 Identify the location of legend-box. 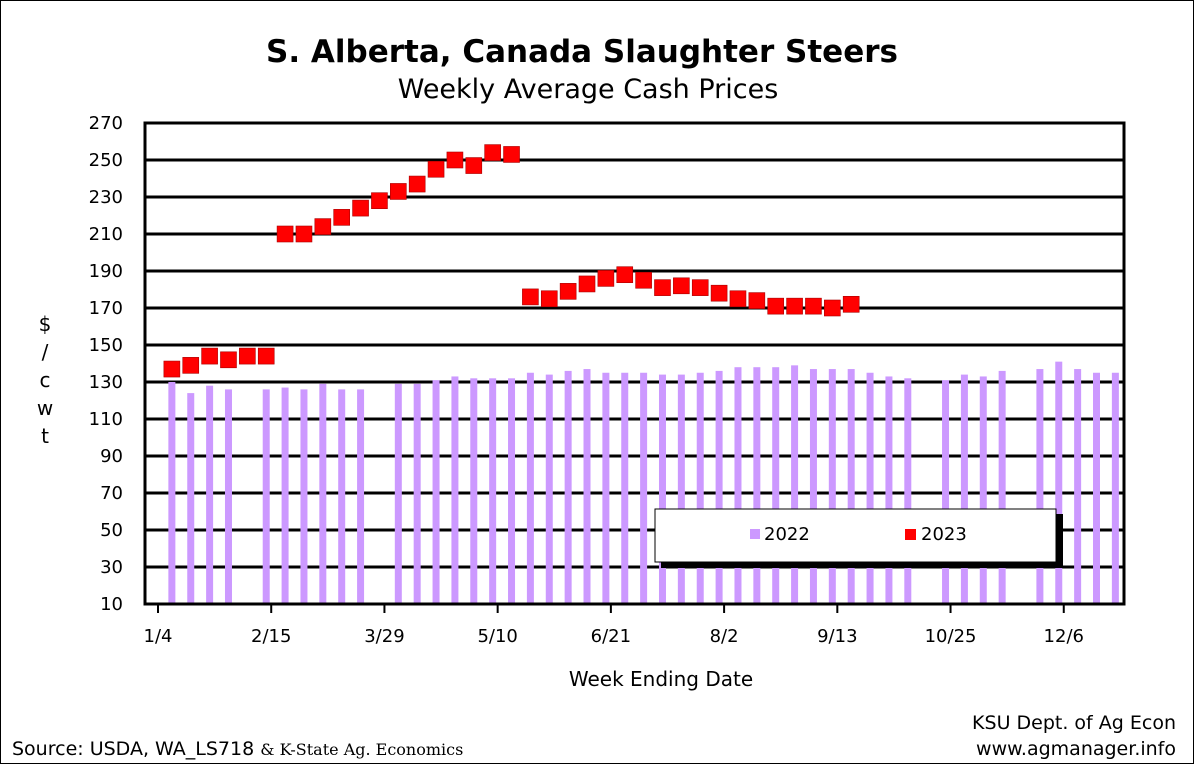
(855, 535).